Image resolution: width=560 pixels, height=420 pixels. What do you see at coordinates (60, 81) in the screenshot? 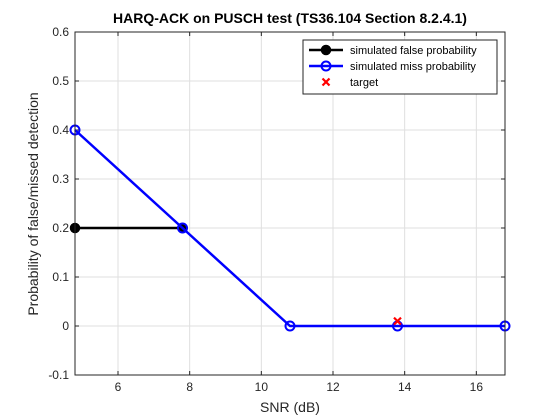
I see `y-tick-label: 0.5` at bounding box center [60, 81].